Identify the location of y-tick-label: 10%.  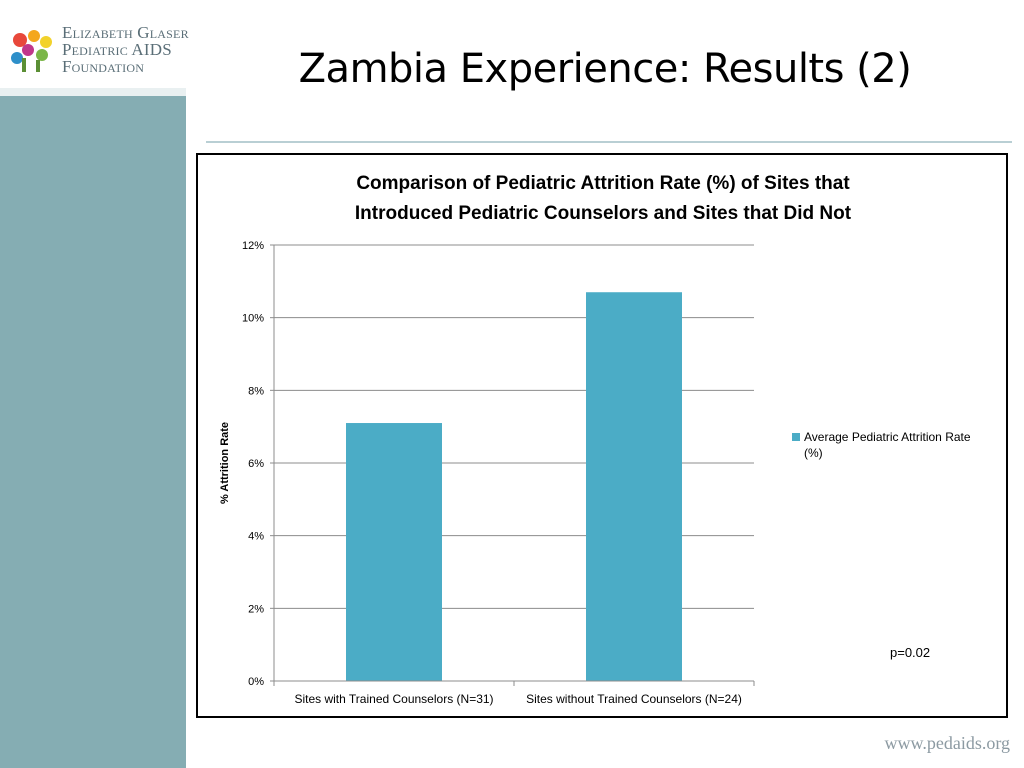
(253, 319).